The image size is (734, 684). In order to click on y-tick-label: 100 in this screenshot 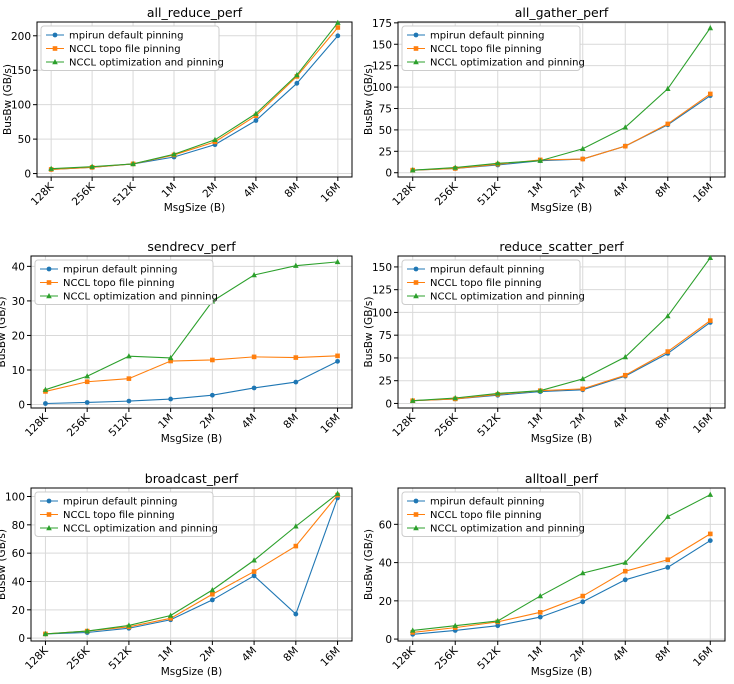, I will do `click(21, 106)`.